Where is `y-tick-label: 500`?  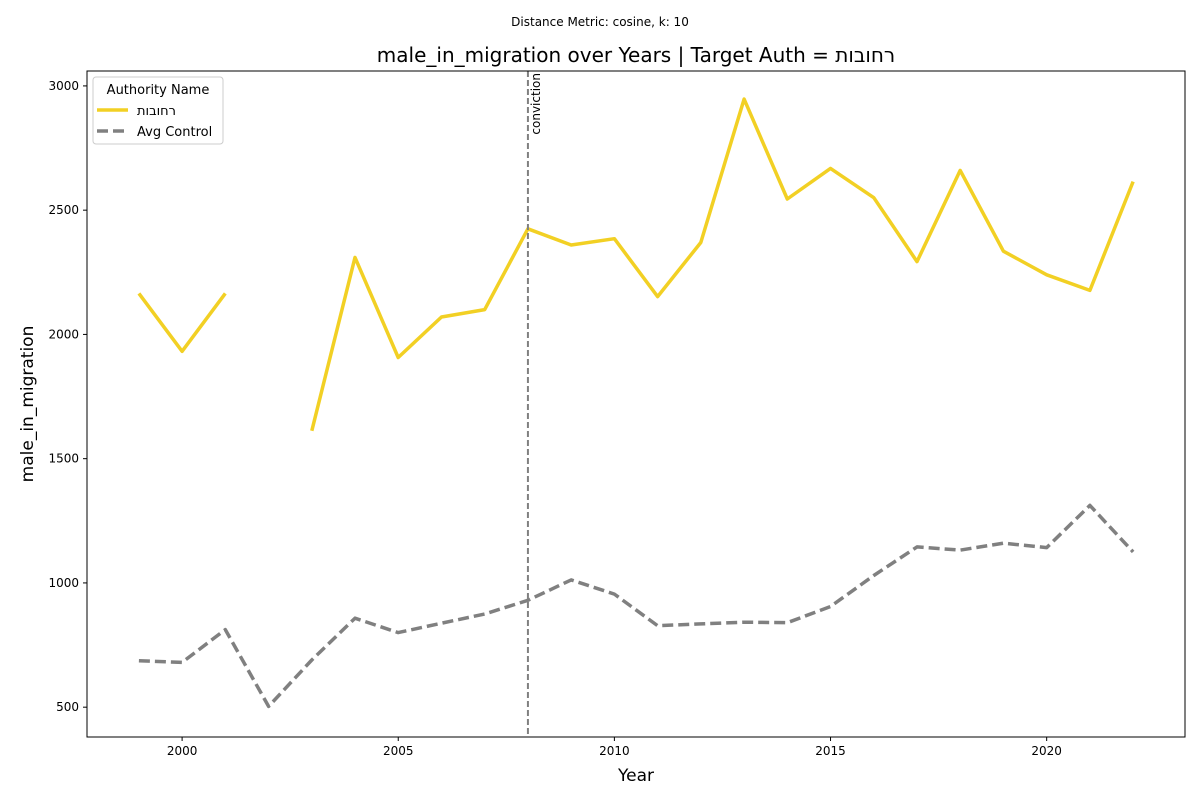
y-tick-label: 500 is located at coordinates (67, 707).